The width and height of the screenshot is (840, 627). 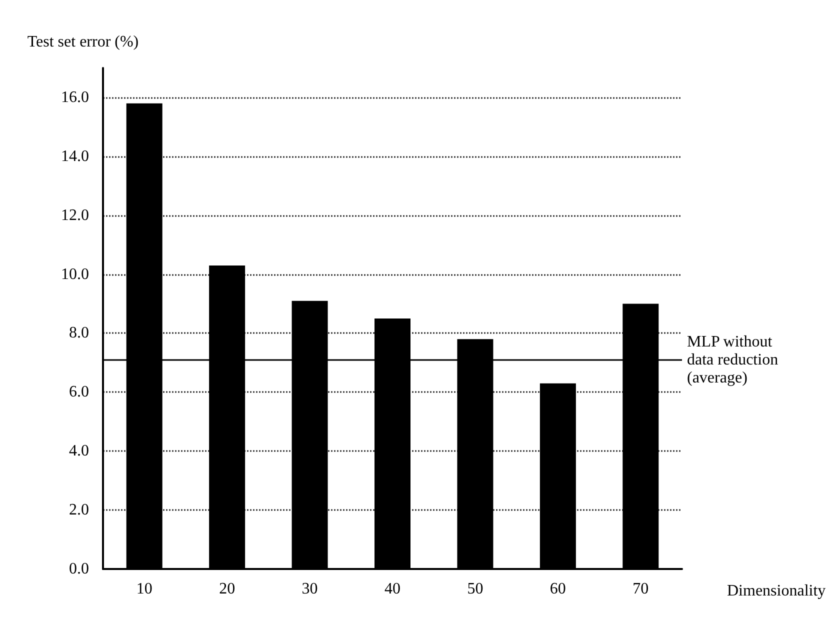 What do you see at coordinates (75, 215) in the screenshot?
I see `y-tick-label: 12.0` at bounding box center [75, 215].